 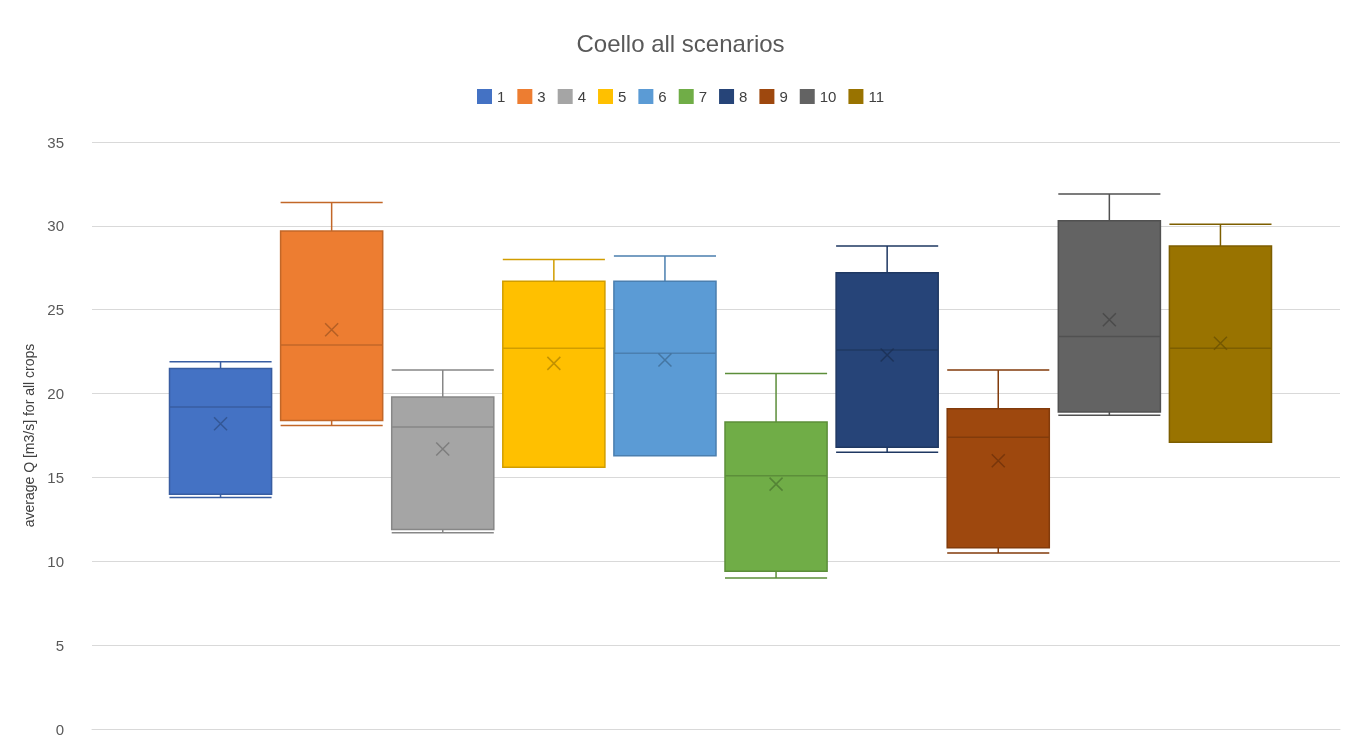 I want to click on y-axis-title: average Q [m3/s] for all crops, so click(x=29, y=435).